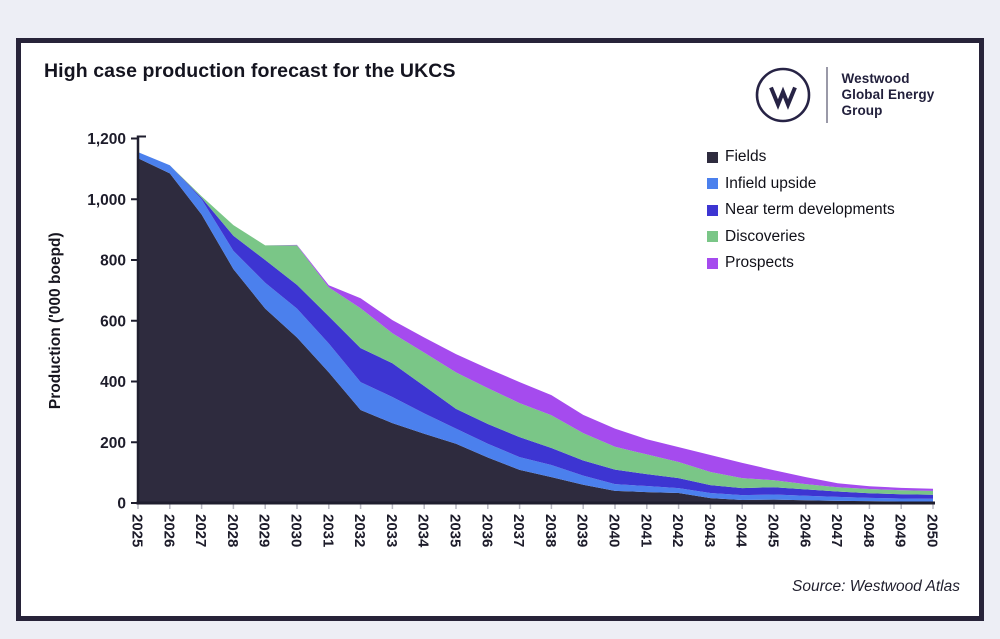 This screenshot has width=1000, height=639. I want to click on x-tick-label: 2029, so click(264, 530).